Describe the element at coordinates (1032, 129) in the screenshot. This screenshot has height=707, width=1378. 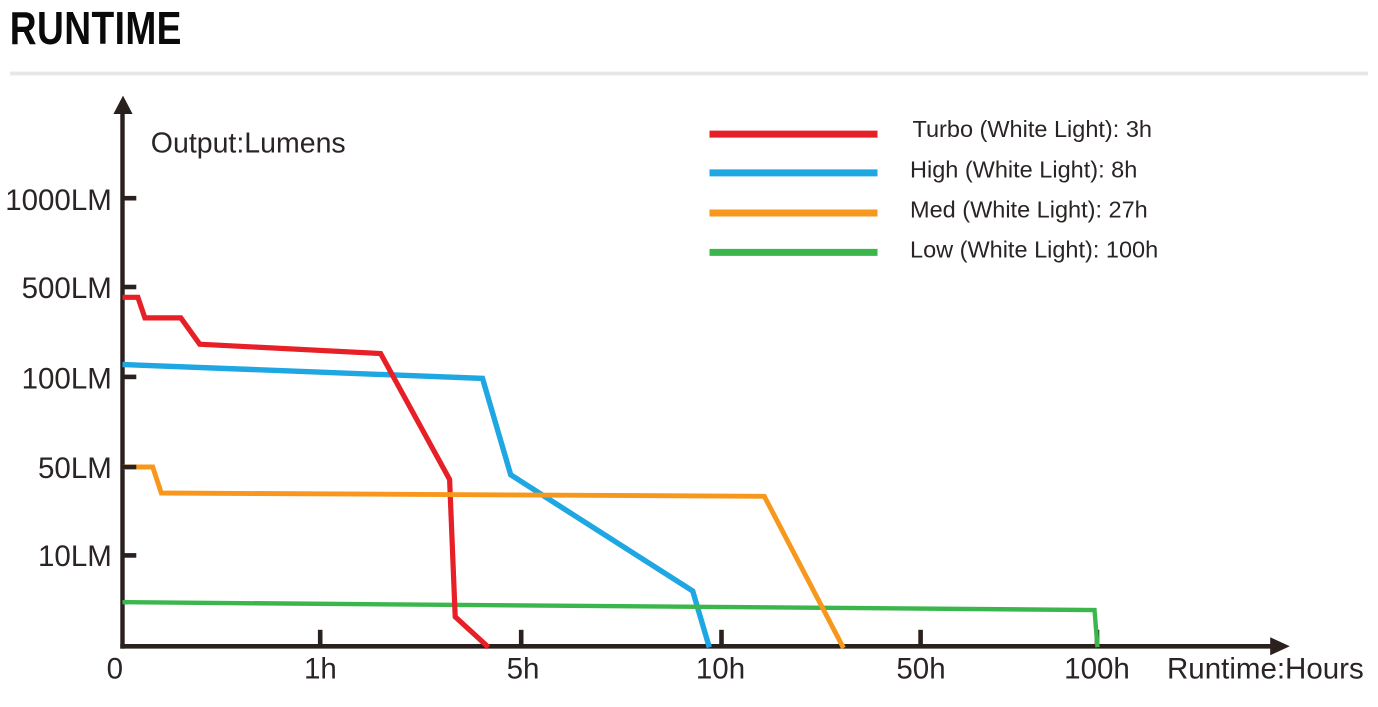
I see `svg-text: Turbo (White Light): 3h` at that location.